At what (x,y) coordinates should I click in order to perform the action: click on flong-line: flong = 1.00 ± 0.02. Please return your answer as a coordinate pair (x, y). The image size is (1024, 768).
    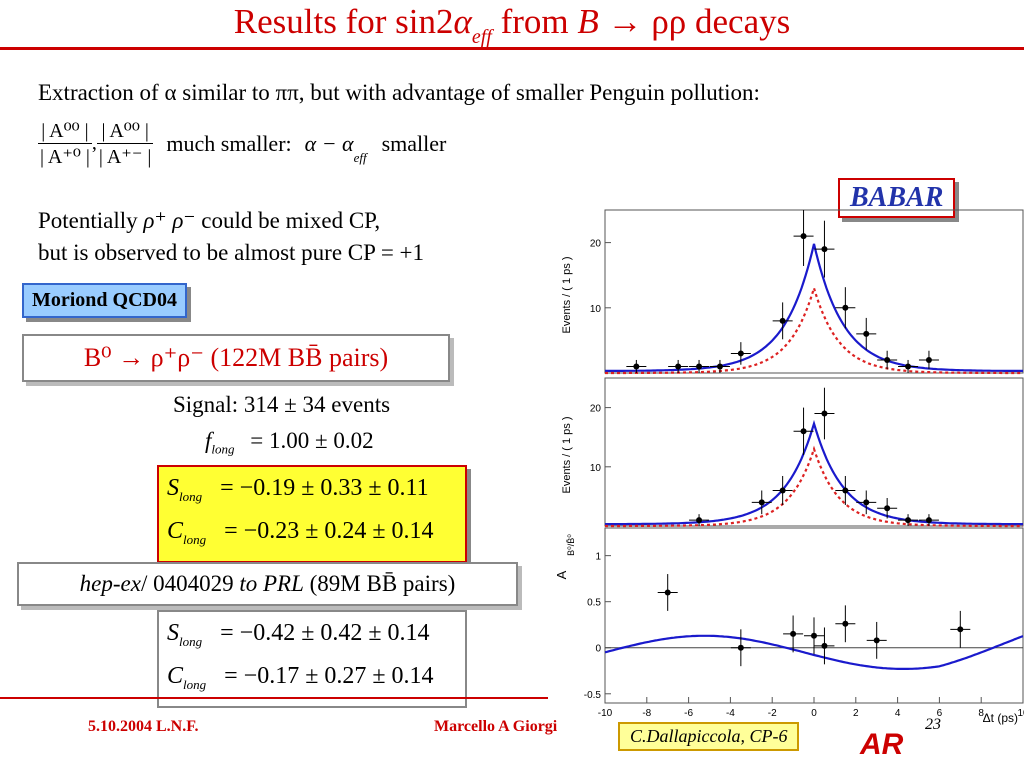
    Looking at the image, I should click on (289, 443).